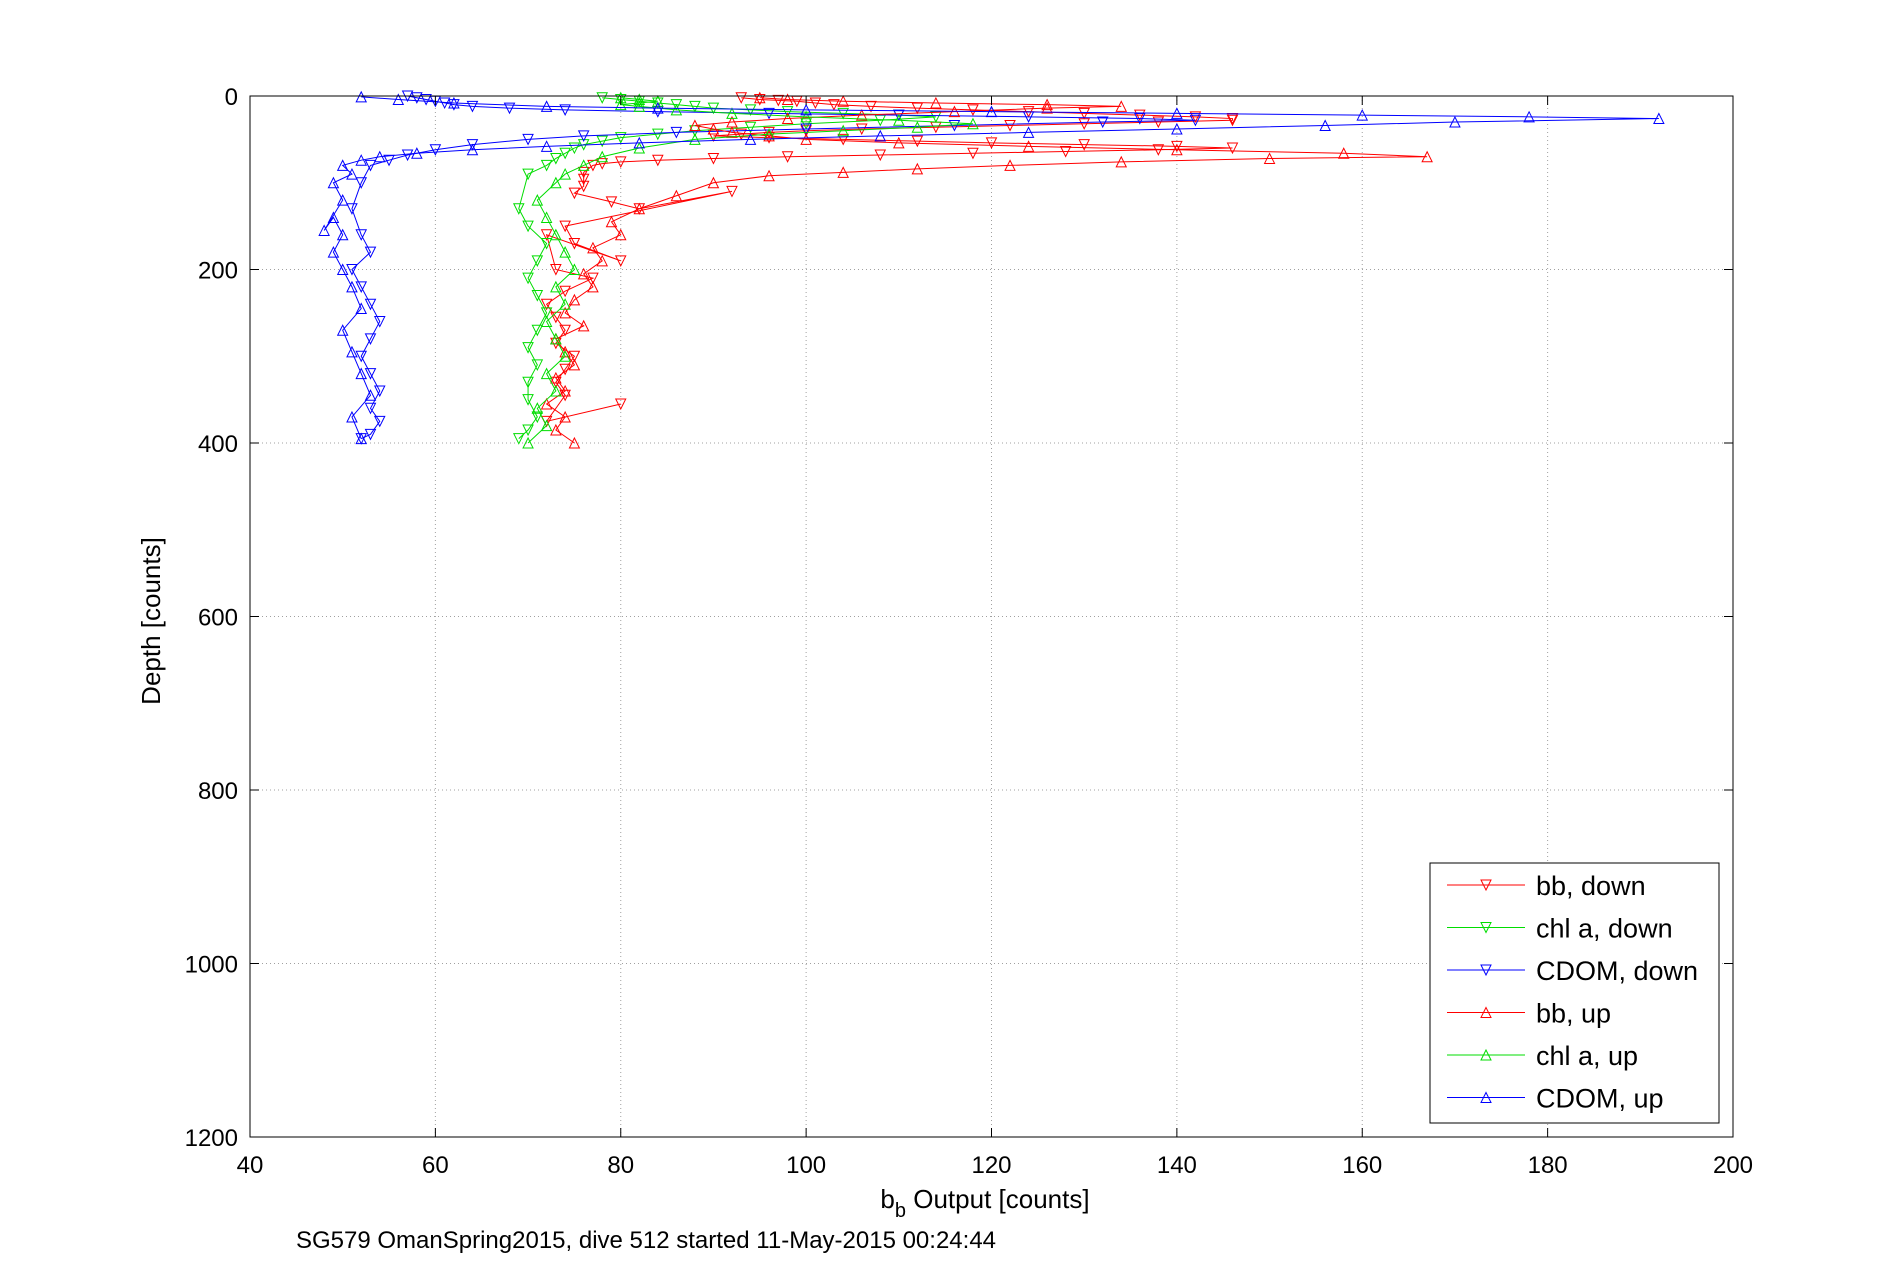  What do you see at coordinates (218, 271) in the screenshot?
I see `y-tick-label: 200` at bounding box center [218, 271].